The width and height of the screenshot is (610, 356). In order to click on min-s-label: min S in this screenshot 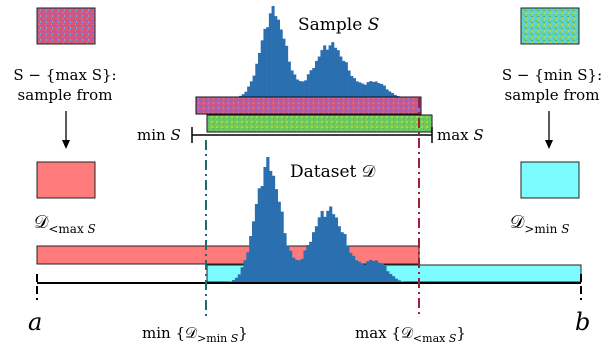, I will do `click(159, 135)`.